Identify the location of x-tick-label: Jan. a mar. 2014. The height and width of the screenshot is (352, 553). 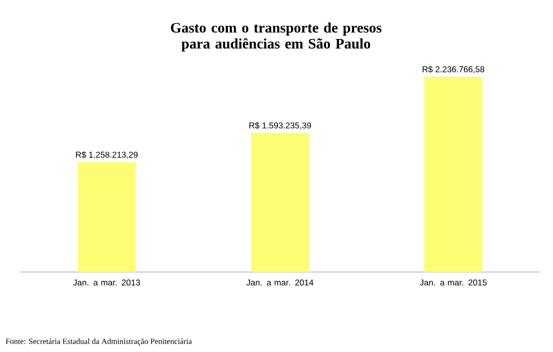
(280, 283).